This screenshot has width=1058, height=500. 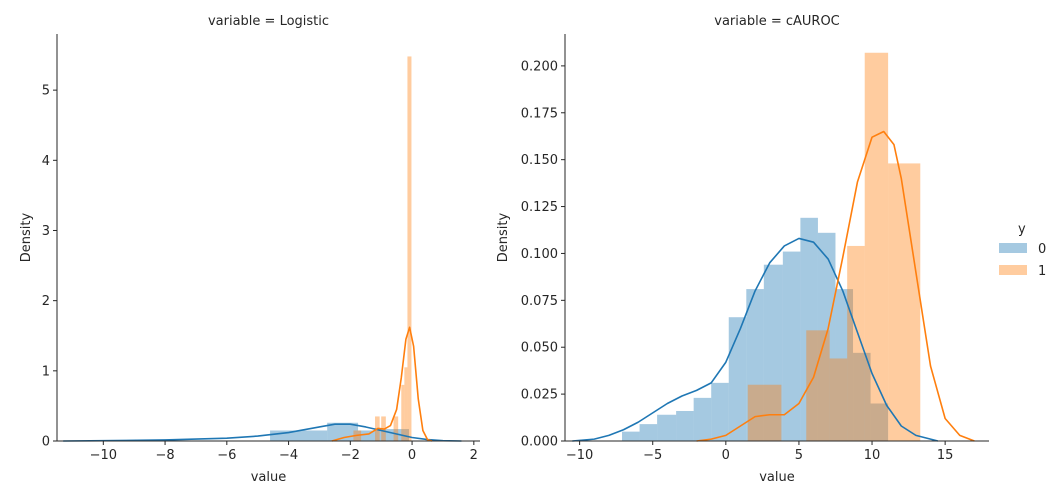 What do you see at coordinates (1022, 229) in the screenshot?
I see `legend-title: y` at bounding box center [1022, 229].